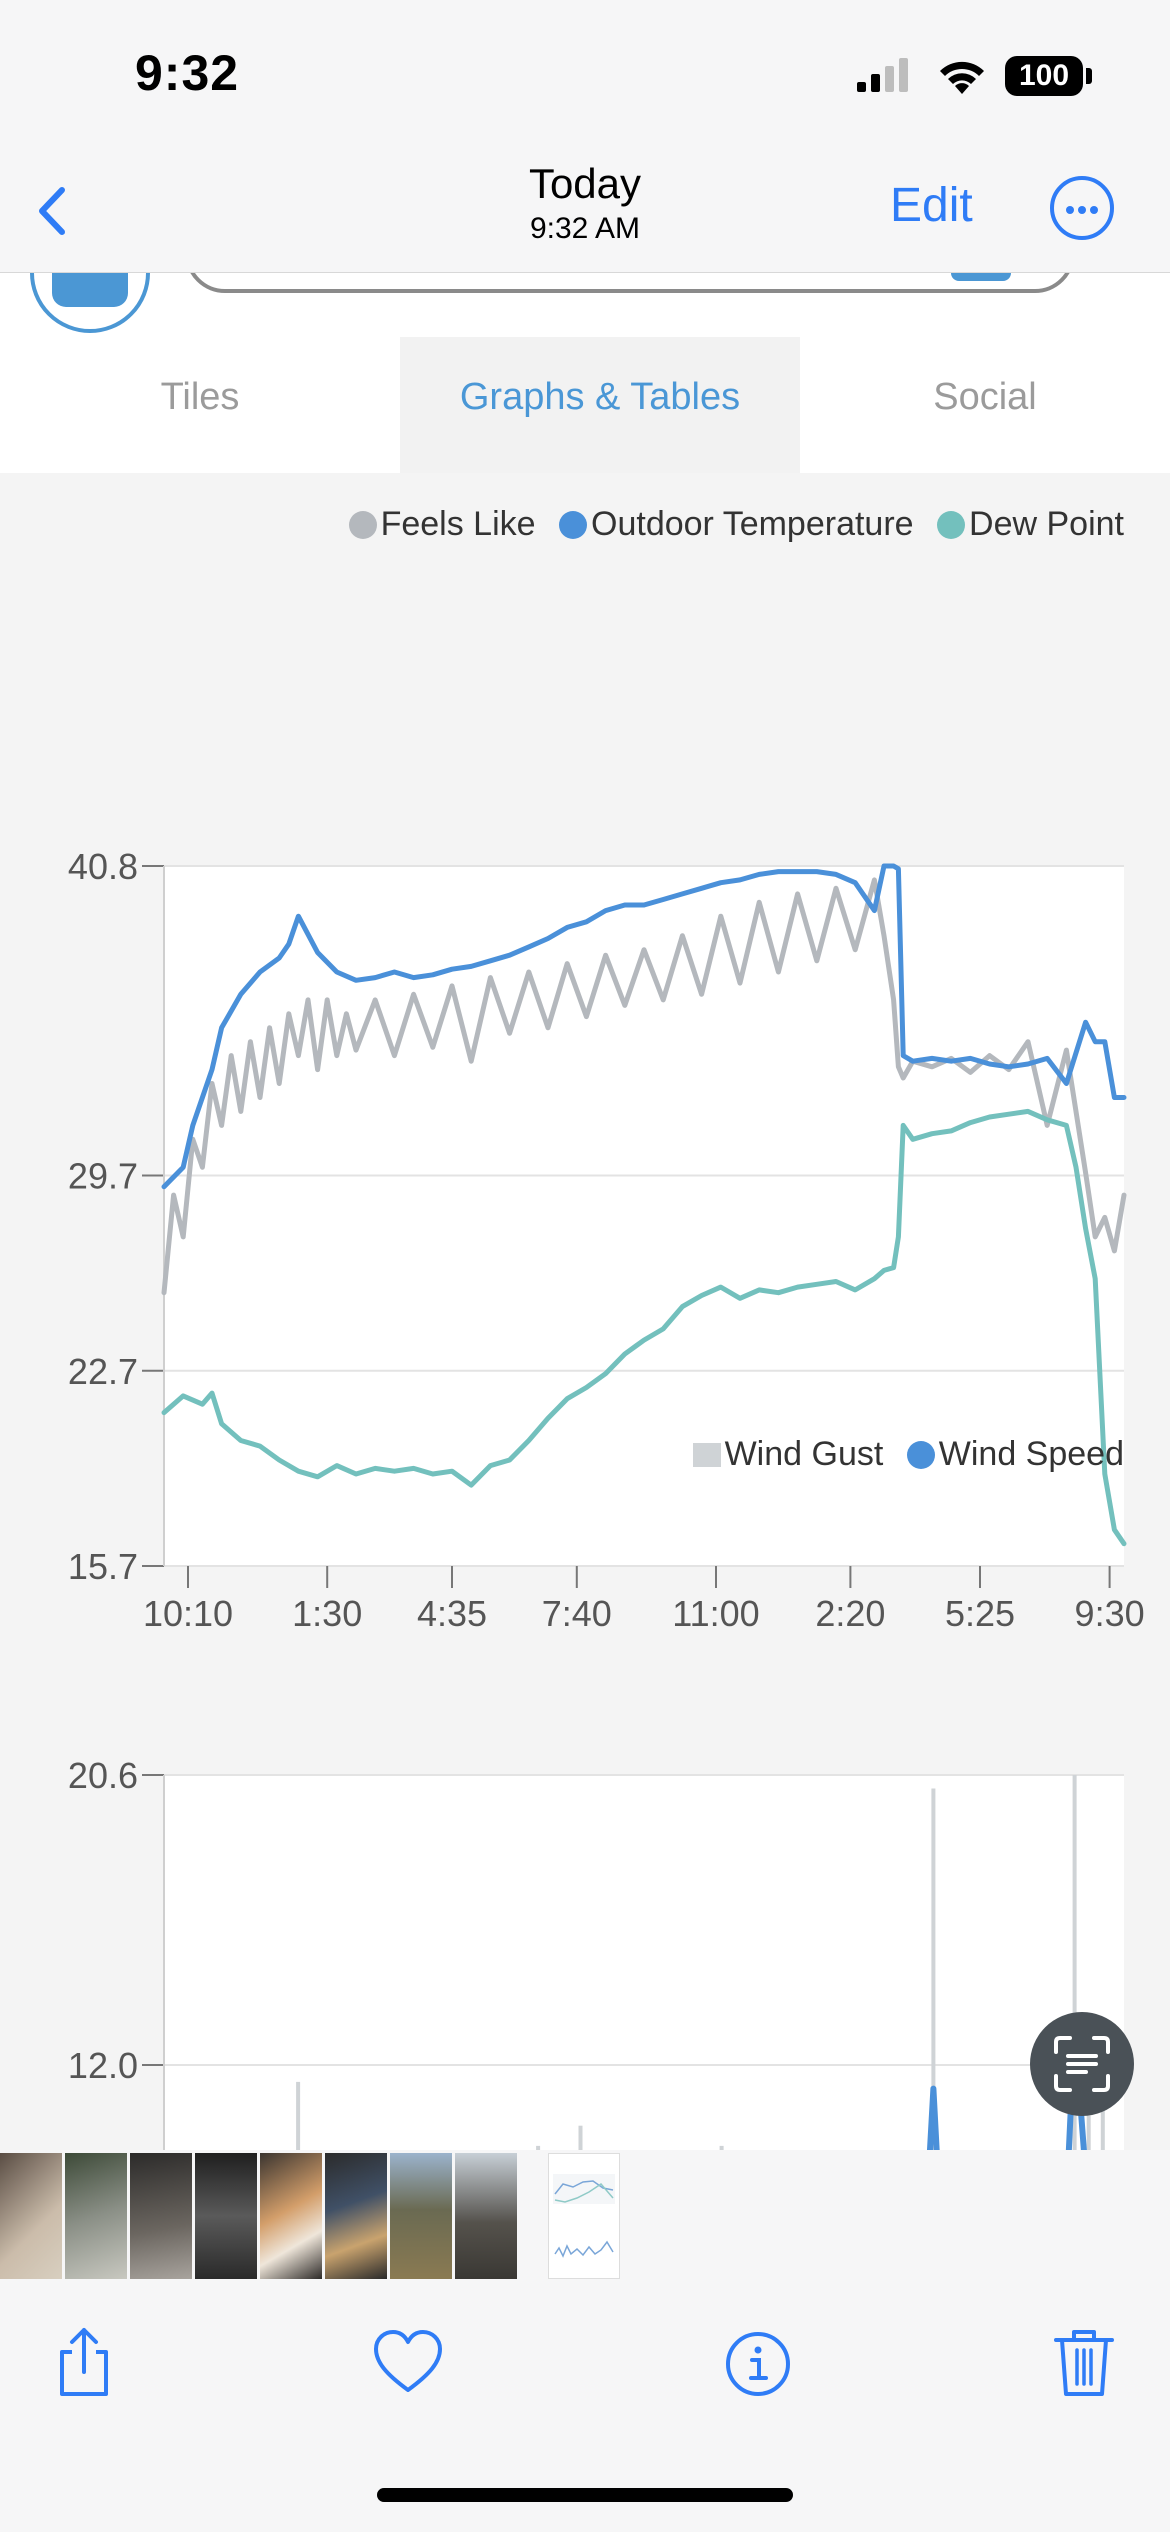 The image size is (1170, 2532). I want to click on info-icon, so click(758, 2362).